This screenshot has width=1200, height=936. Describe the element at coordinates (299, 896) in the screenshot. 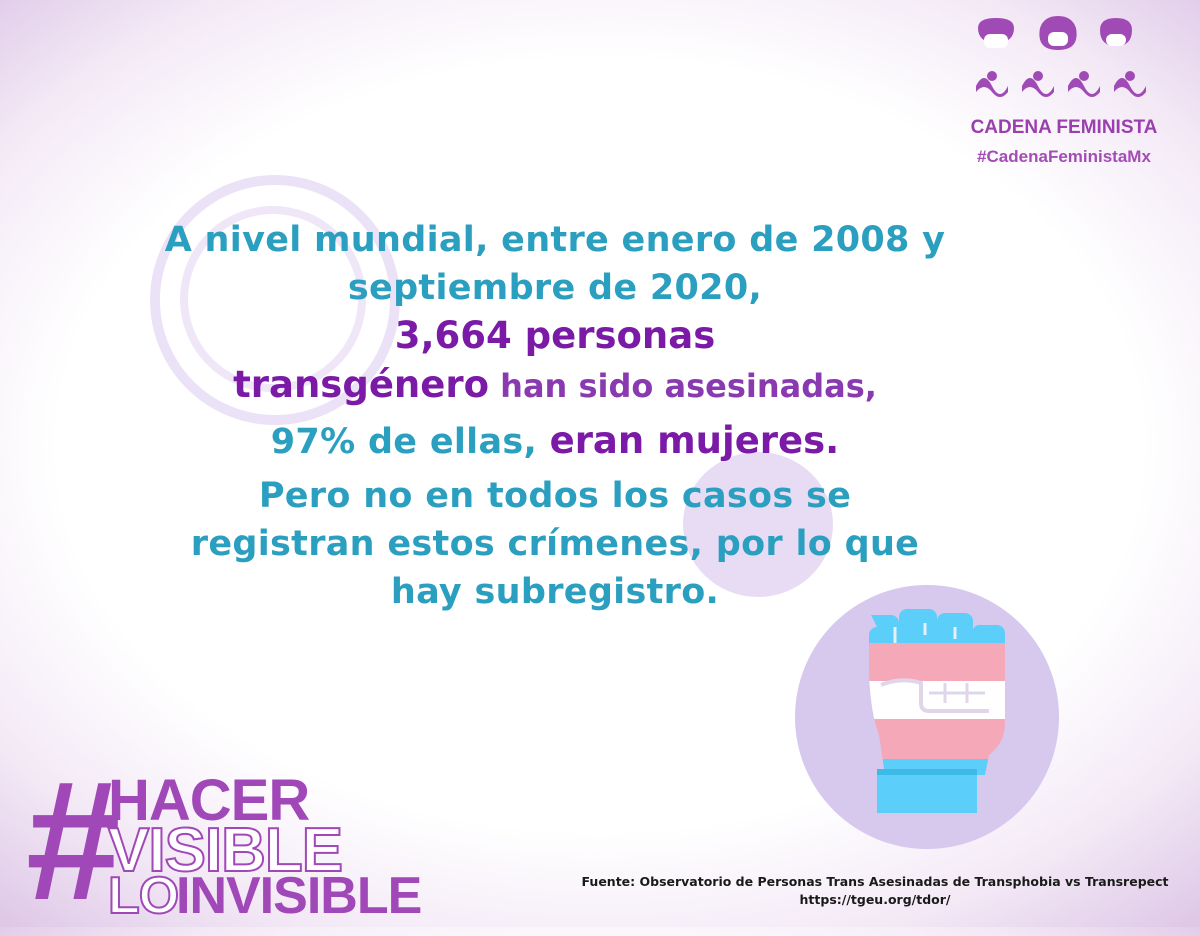

I see `campaign-word-invisible: INVISIBLE` at that location.